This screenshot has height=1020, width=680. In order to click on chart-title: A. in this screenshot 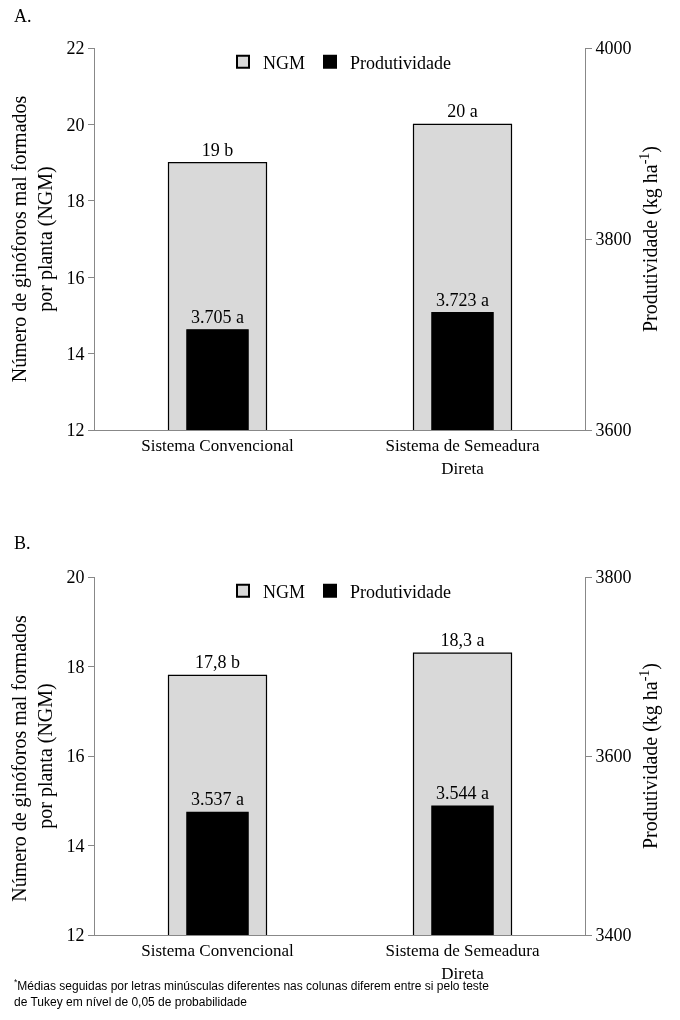, I will do `click(23, 16)`.